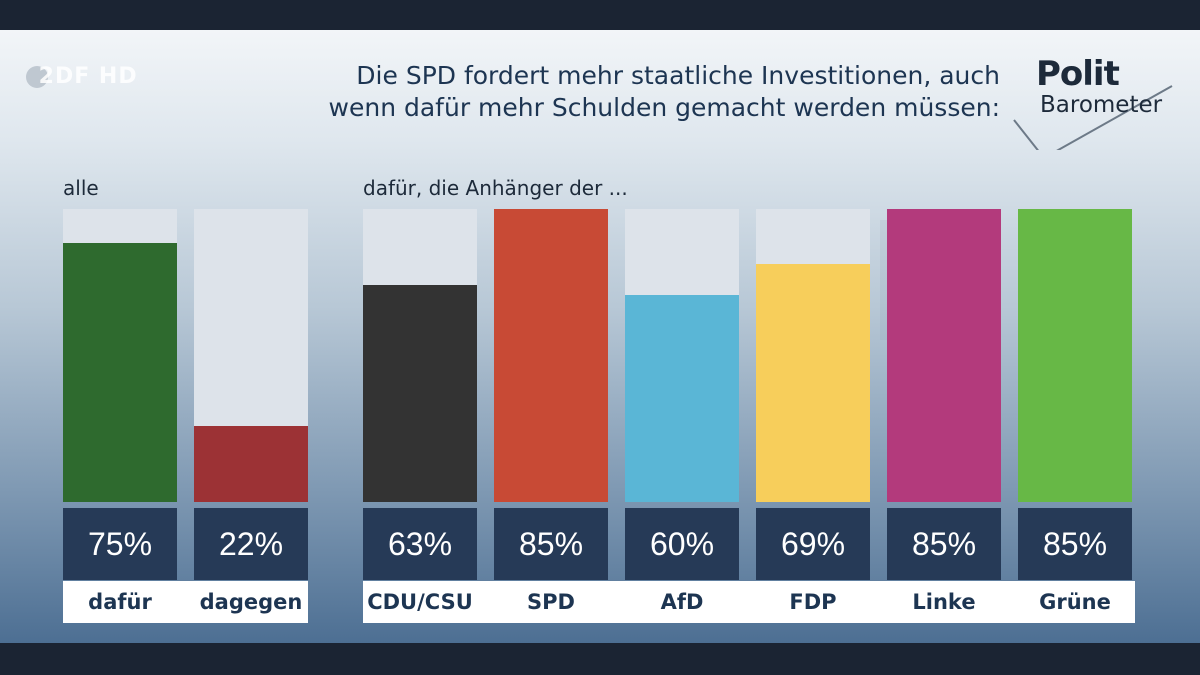 Image resolution: width=1200 pixels, height=675 pixels. What do you see at coordinates (1075, 544) in the screenshot?
I see `value-label-grüne: 85%` at bounding box center [1075, 544].